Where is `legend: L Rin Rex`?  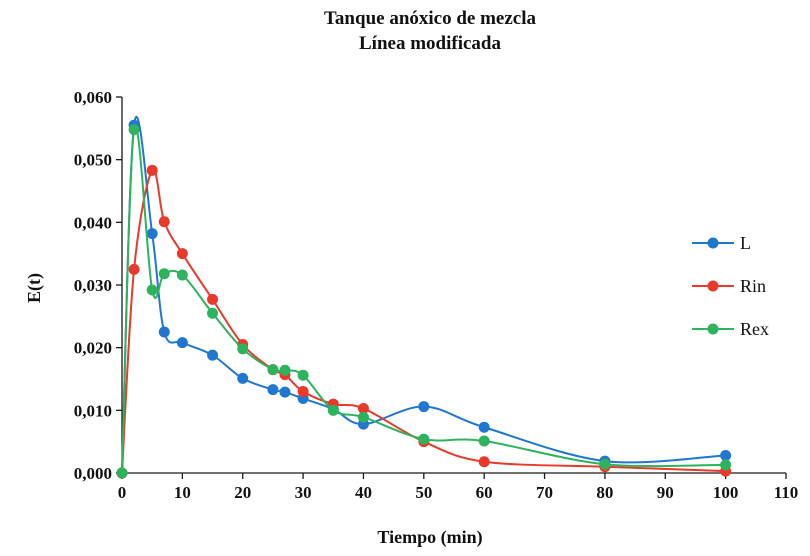
legend: L Rin Rex is located at coordinates (730, 286).